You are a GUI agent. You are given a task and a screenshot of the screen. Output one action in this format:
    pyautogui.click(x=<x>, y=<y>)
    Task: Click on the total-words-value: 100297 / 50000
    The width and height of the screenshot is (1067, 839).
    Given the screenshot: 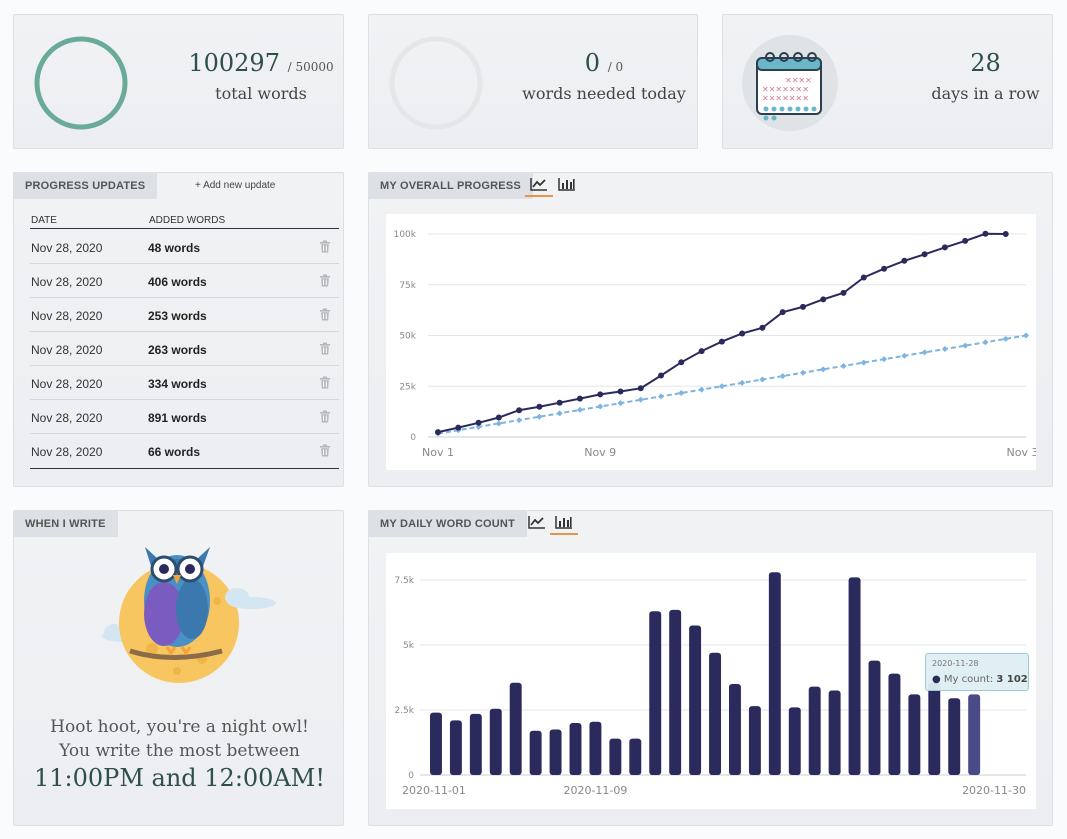 What is the action you would take?
    pyautogui.click(x=261, y=63)
    